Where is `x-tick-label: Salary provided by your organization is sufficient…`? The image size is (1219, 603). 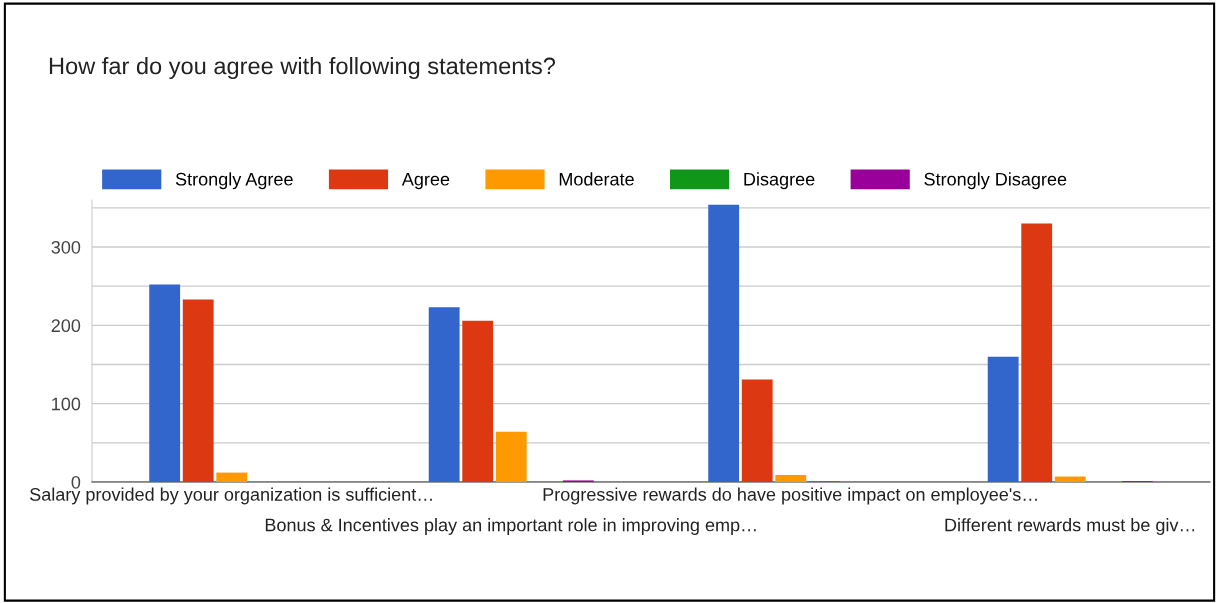
x-tick-label: Salary provided by your organization is sufficient… is located at coordinates (231, 496).